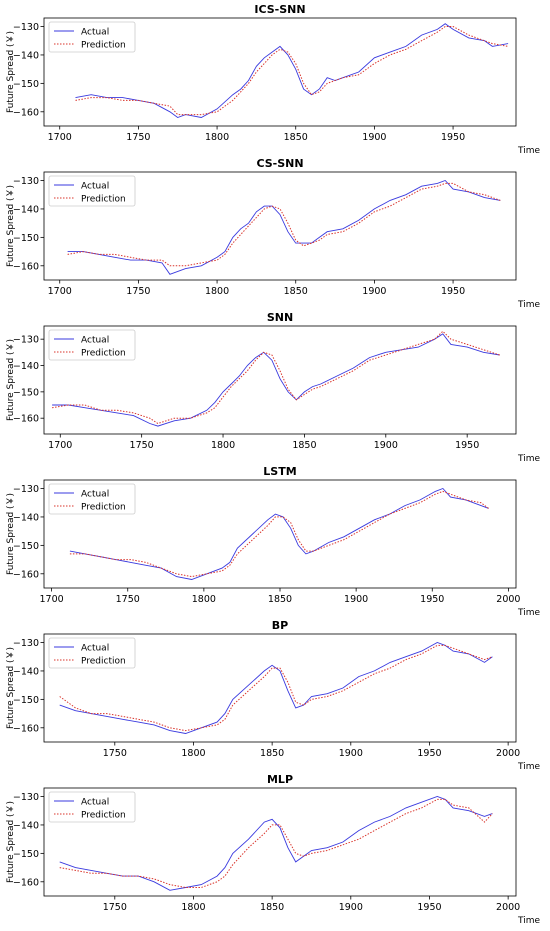 Image resolution: width=550 pixels, height=931 pixels. What do you see at coordinates (279, 471) in the screenshot?
I see `chart-title: LSTM` at bounding box center [279, 471].